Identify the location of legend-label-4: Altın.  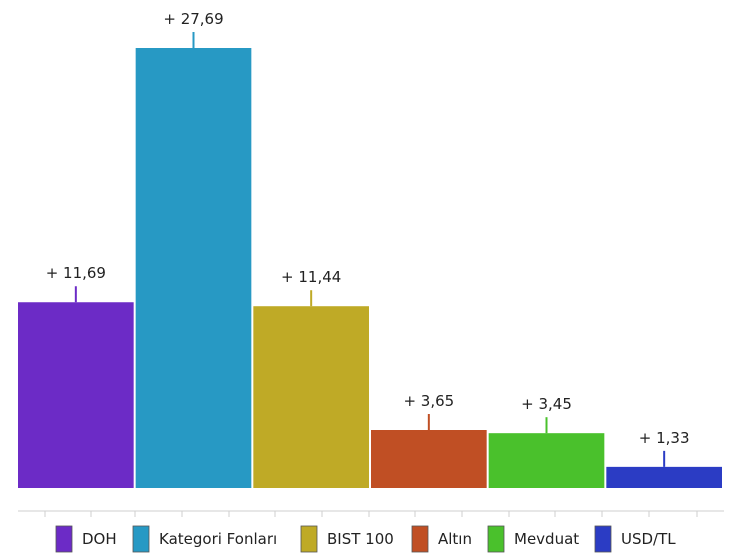
(455, 539).